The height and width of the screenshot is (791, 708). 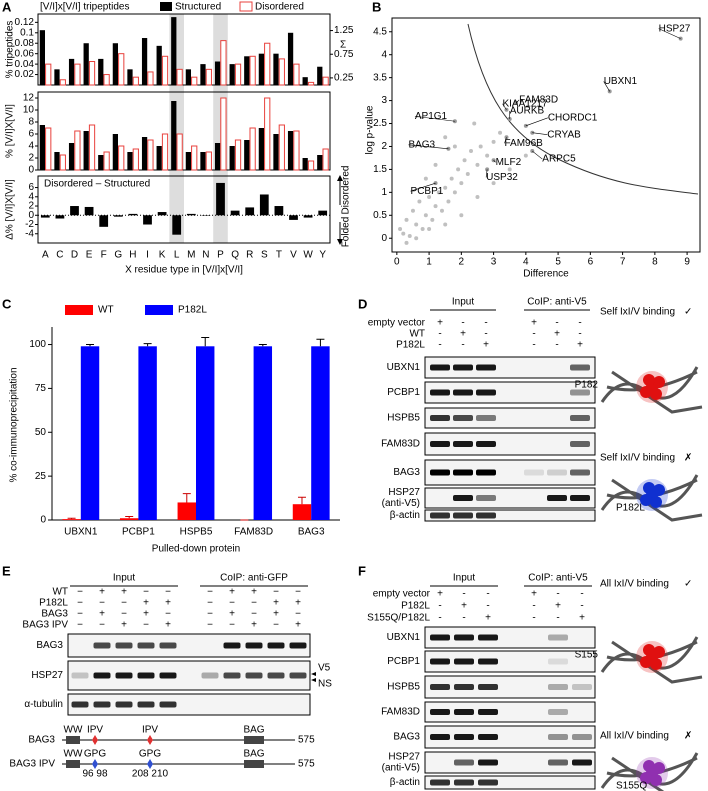 What do you see at coordinates (25, 53) in the screenshot?
I see `y-tick-label: 0.06` at bounding box center [25, 53].